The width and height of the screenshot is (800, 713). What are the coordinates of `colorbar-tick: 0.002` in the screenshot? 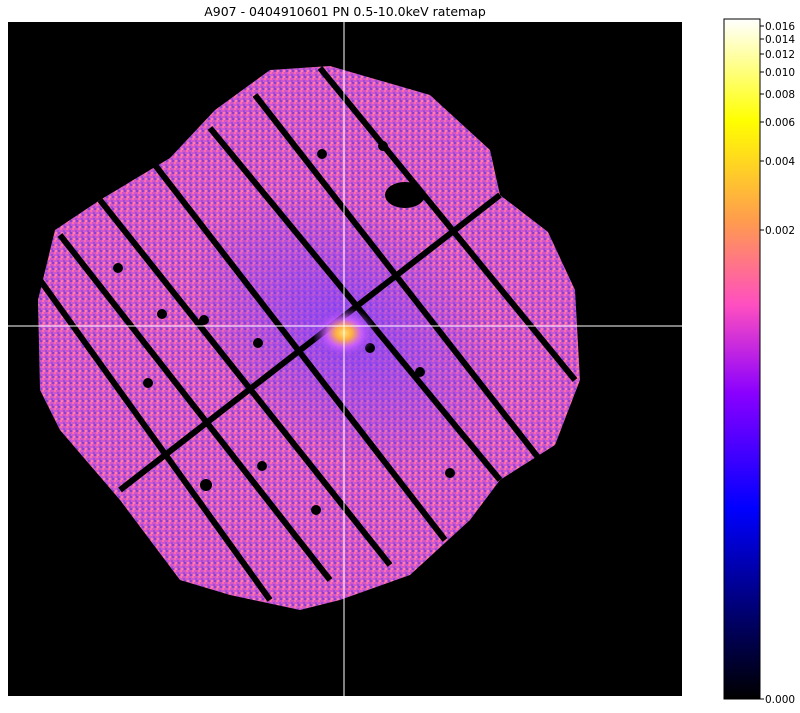 It's located at (777, 231).